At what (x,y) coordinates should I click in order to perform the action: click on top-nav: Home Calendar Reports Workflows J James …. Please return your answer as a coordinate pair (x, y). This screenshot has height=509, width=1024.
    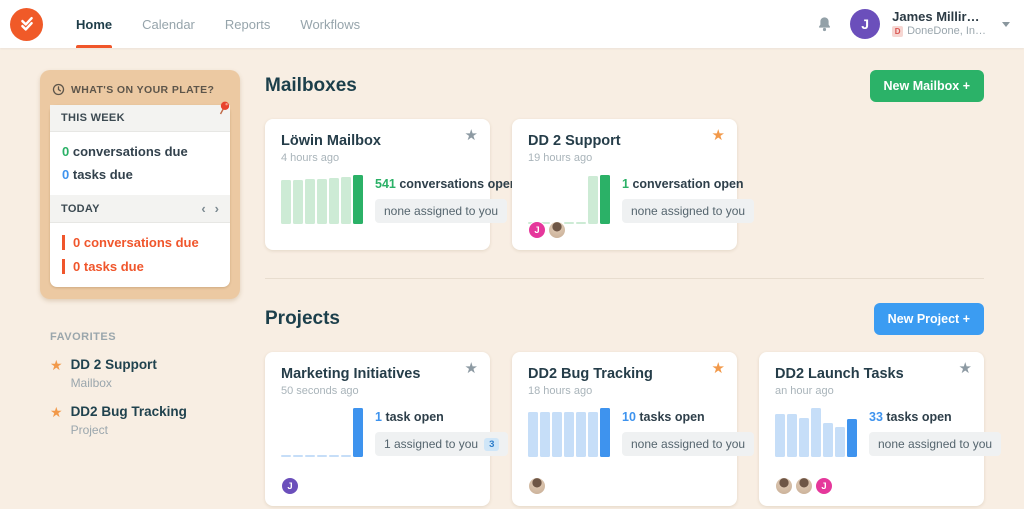
    Looking at the image, I should click on (512, 24).